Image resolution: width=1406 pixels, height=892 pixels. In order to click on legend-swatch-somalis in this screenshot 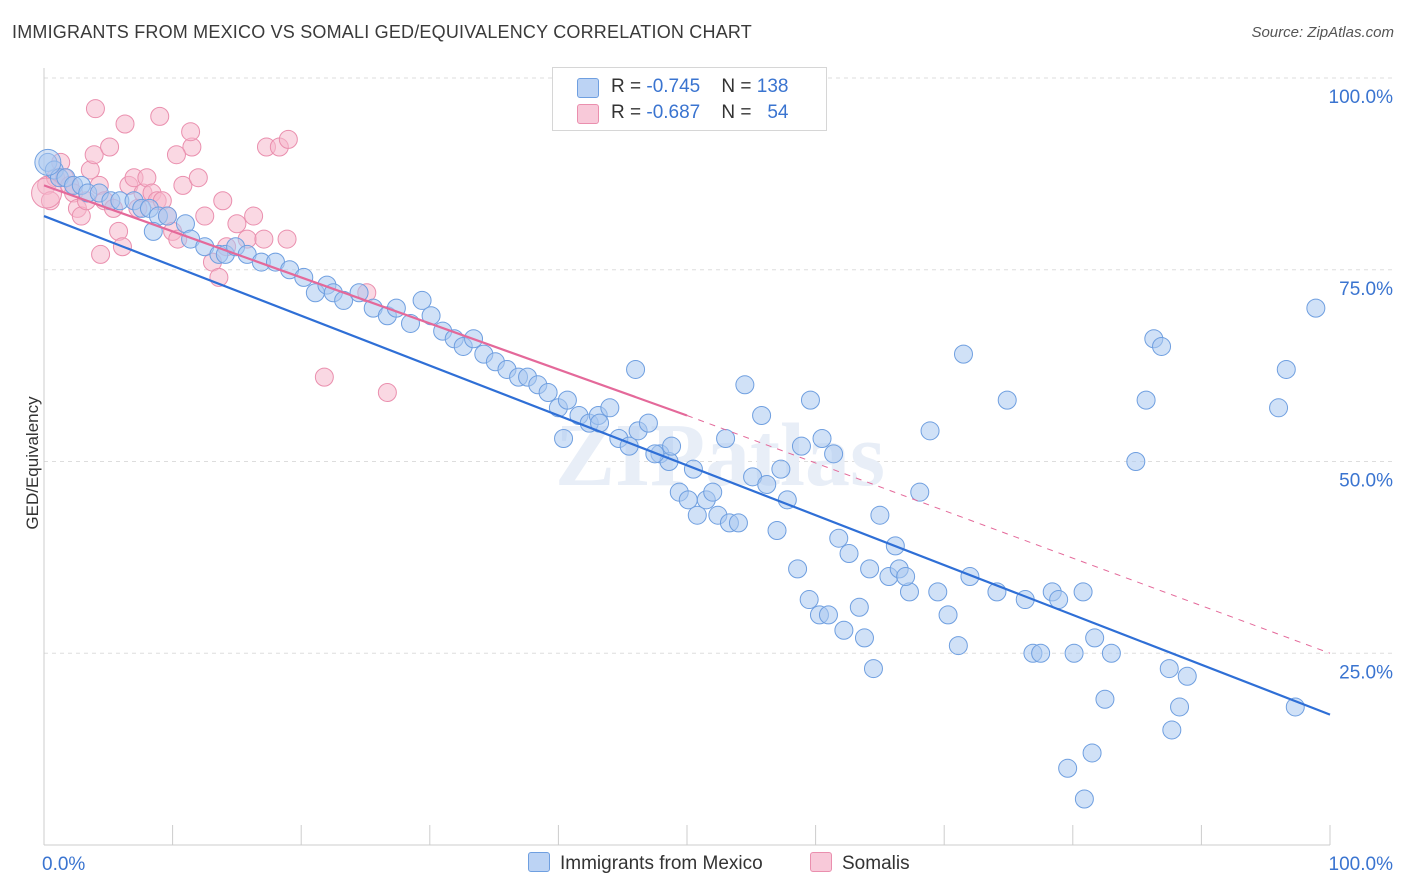, I will do `click(588, 114)`.